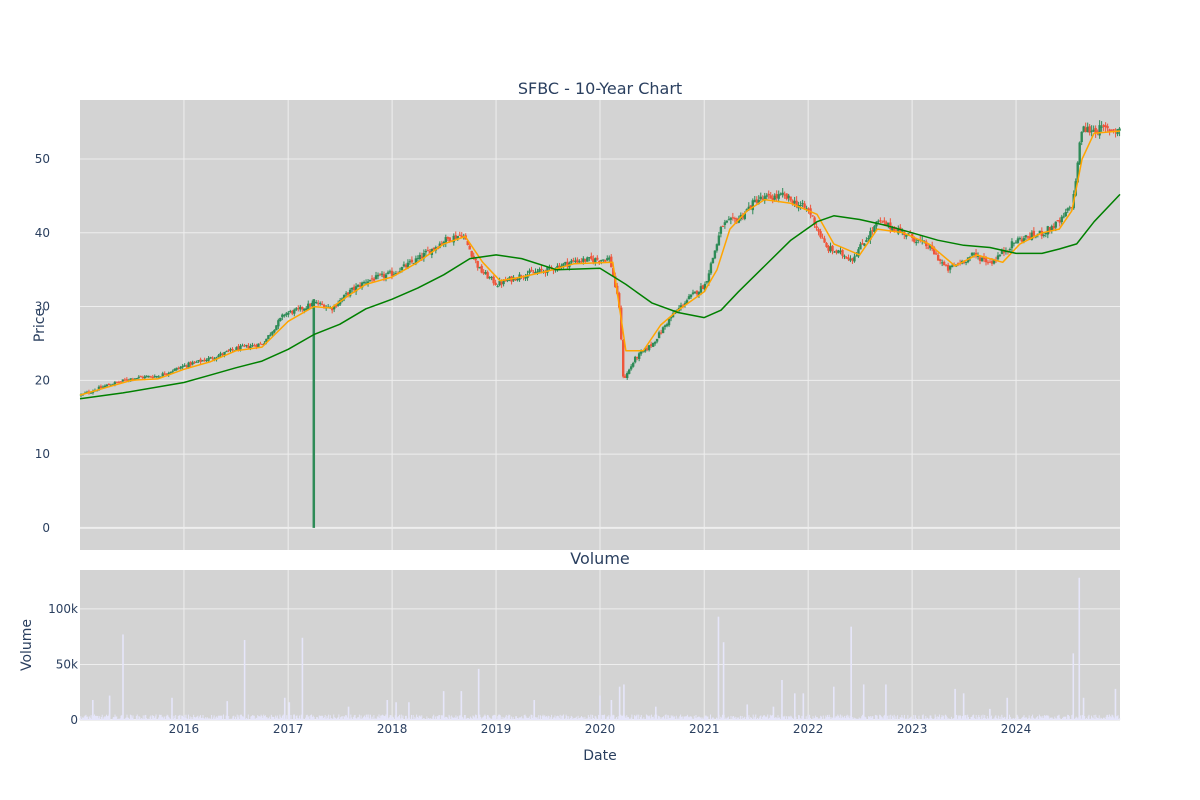  I want to click on price-y-tick-label: 20, so click(42, 380).